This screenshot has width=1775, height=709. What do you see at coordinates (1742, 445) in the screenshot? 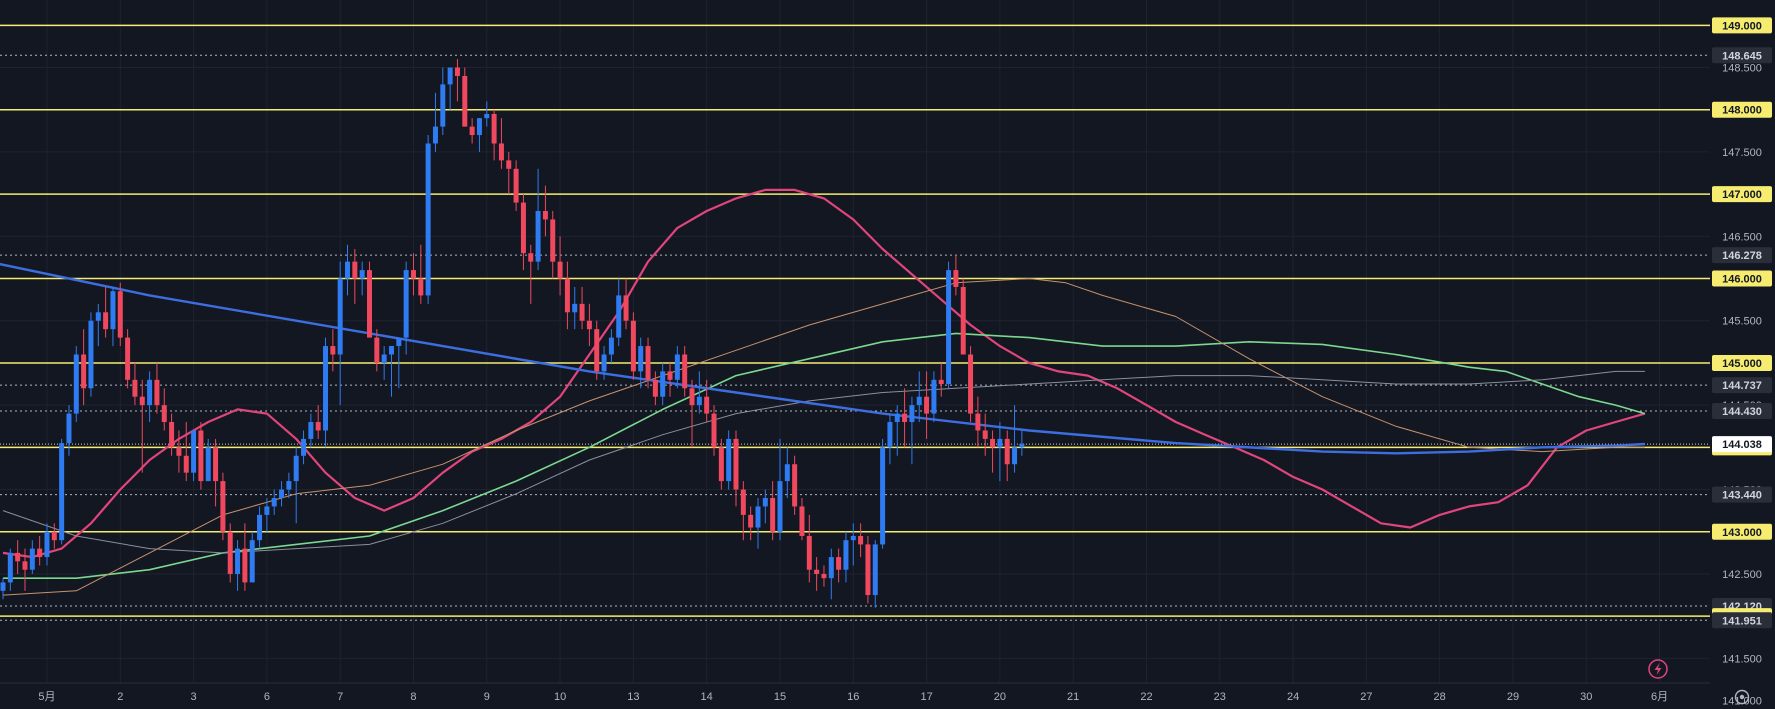
I see `current-price-text: 144.038` at bounding box center [1742, 445].